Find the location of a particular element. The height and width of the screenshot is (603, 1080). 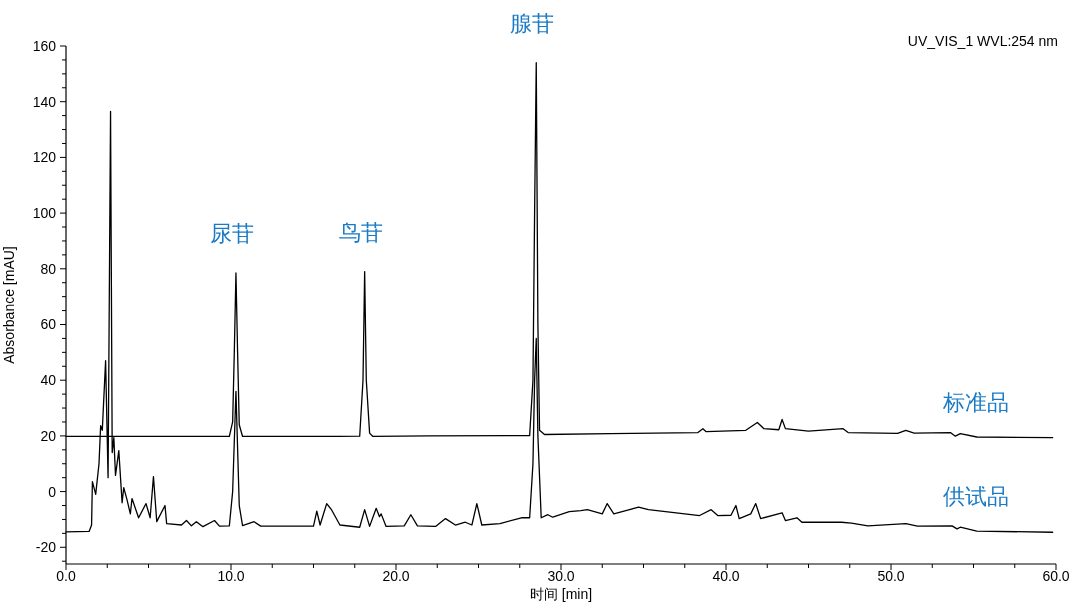

y-tick-label: 160 is located at coordinates (44, 46).